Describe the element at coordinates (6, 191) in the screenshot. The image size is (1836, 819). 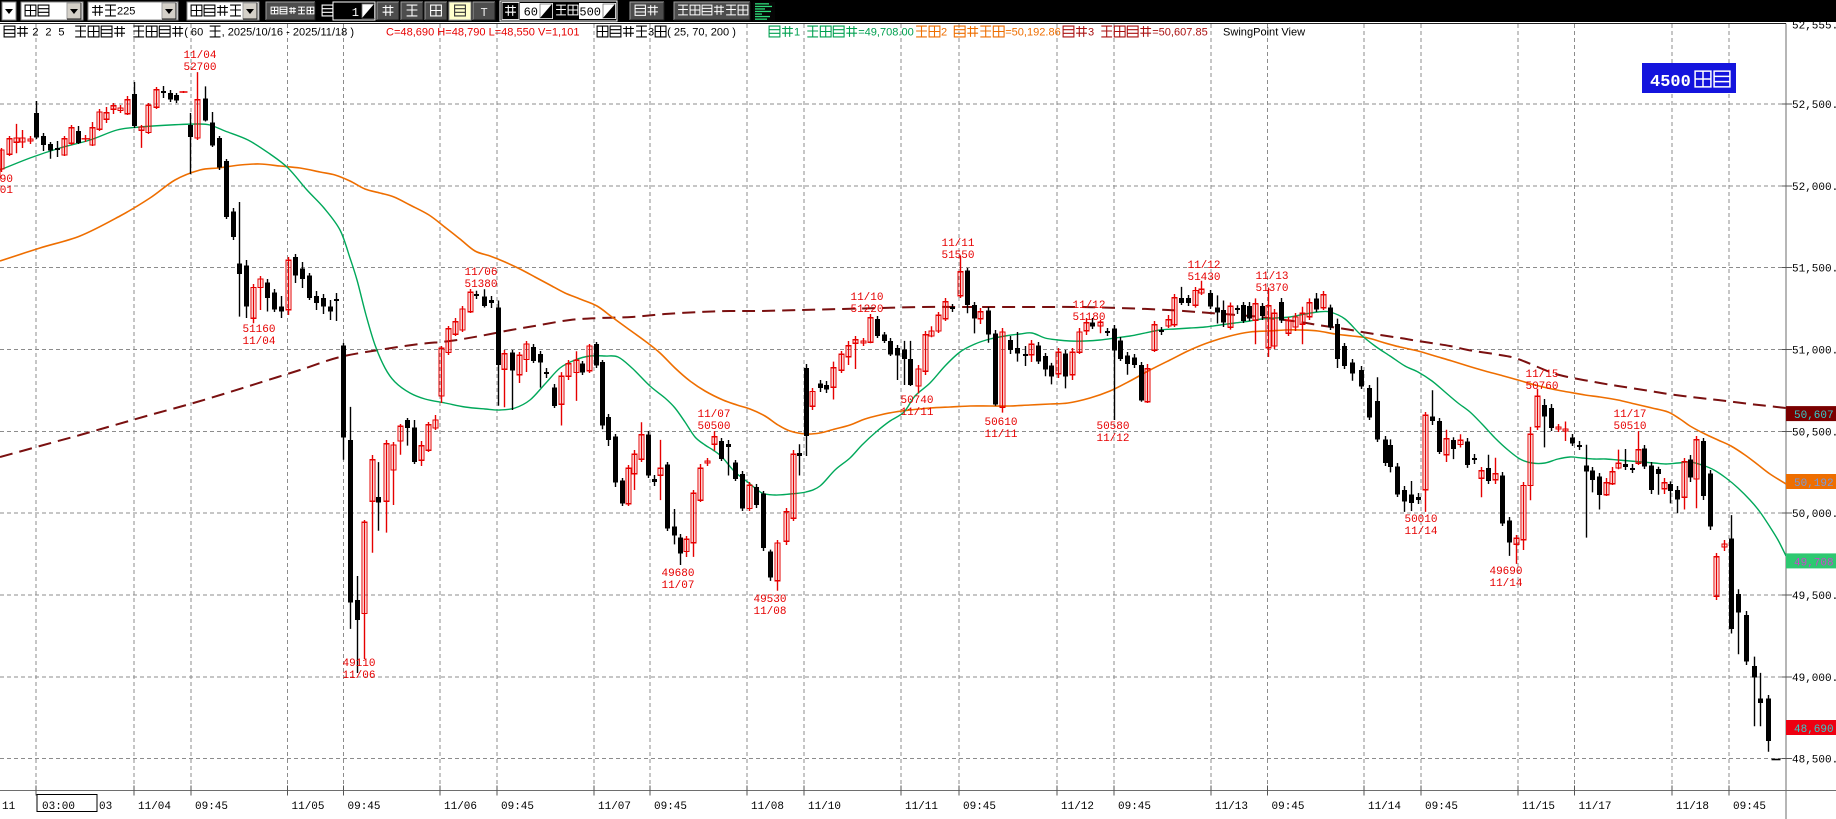
I see `svg-text: /01` at that location.